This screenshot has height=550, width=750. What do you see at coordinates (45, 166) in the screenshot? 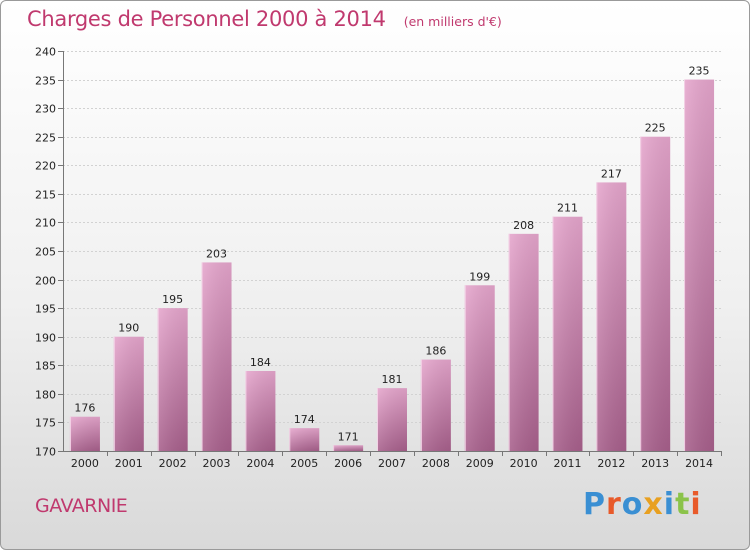
I see `y-tick-label: 220` at bounding box center [45, 166].